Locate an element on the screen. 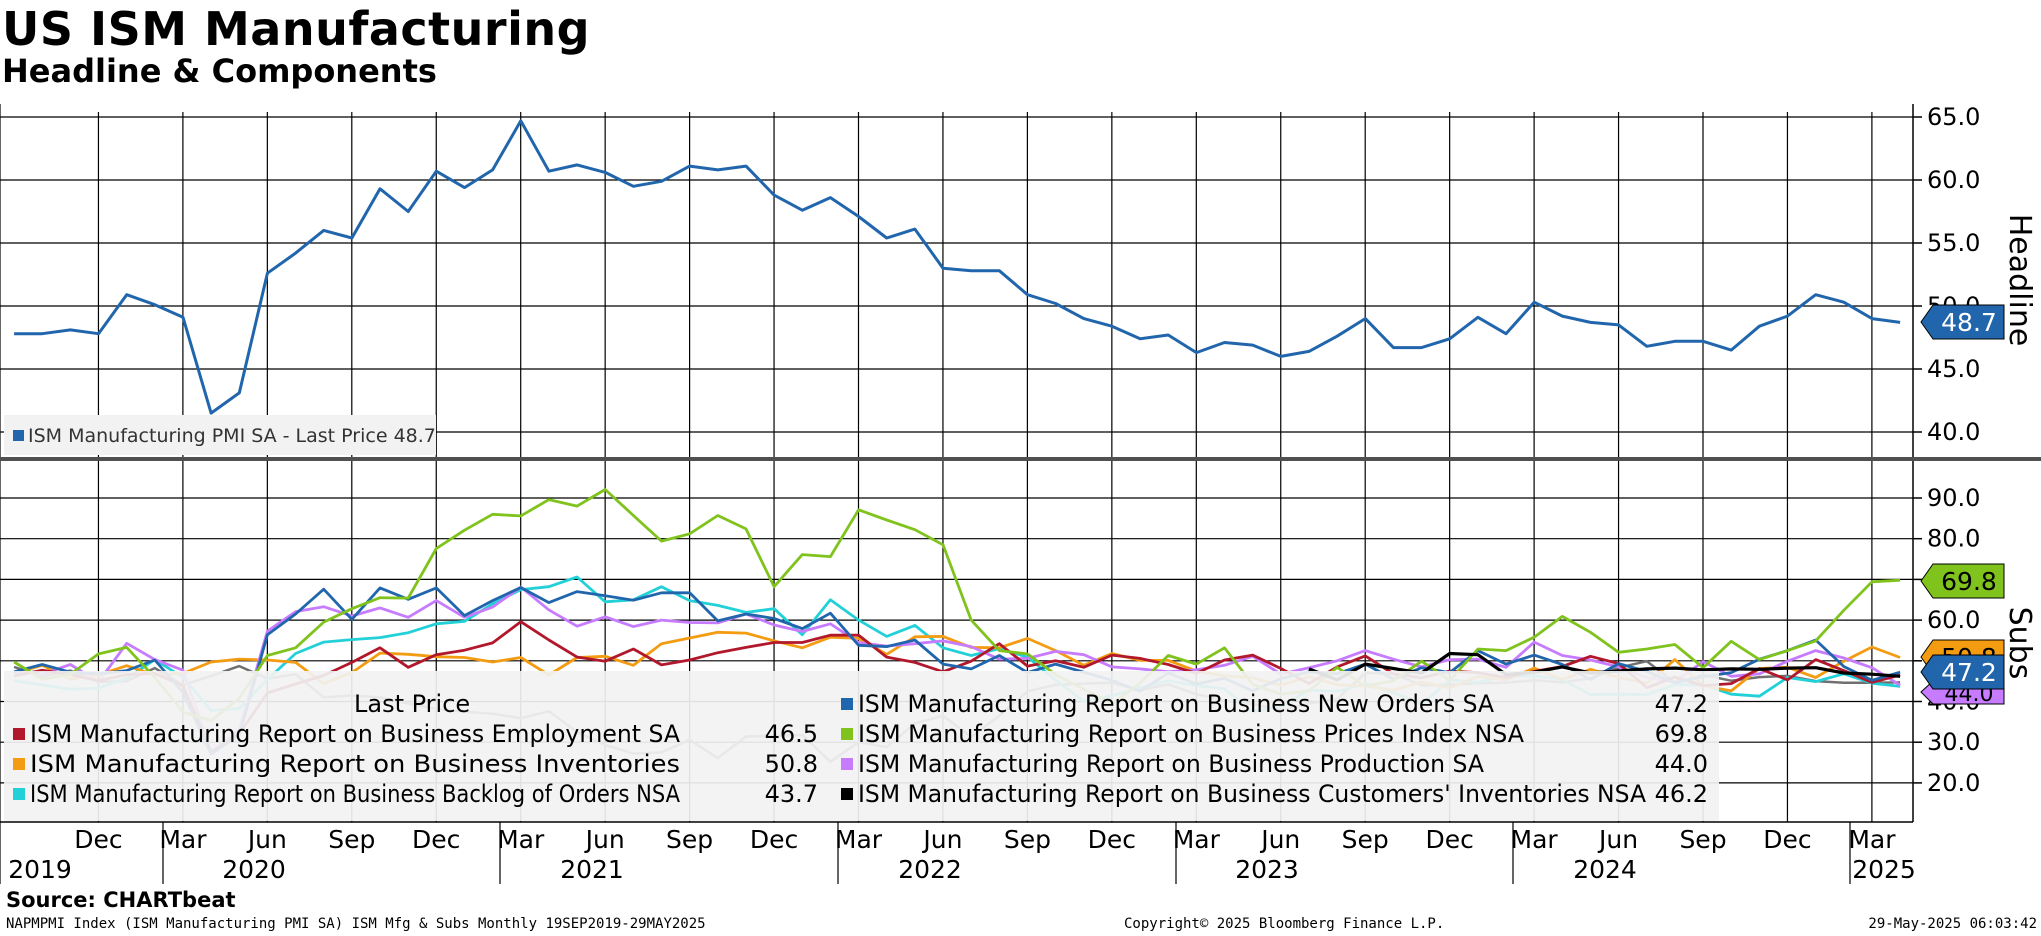 The width and height of the screenshot is (2041, 936). legend-series-value: 43.7 is located at coordinates (791, 794).